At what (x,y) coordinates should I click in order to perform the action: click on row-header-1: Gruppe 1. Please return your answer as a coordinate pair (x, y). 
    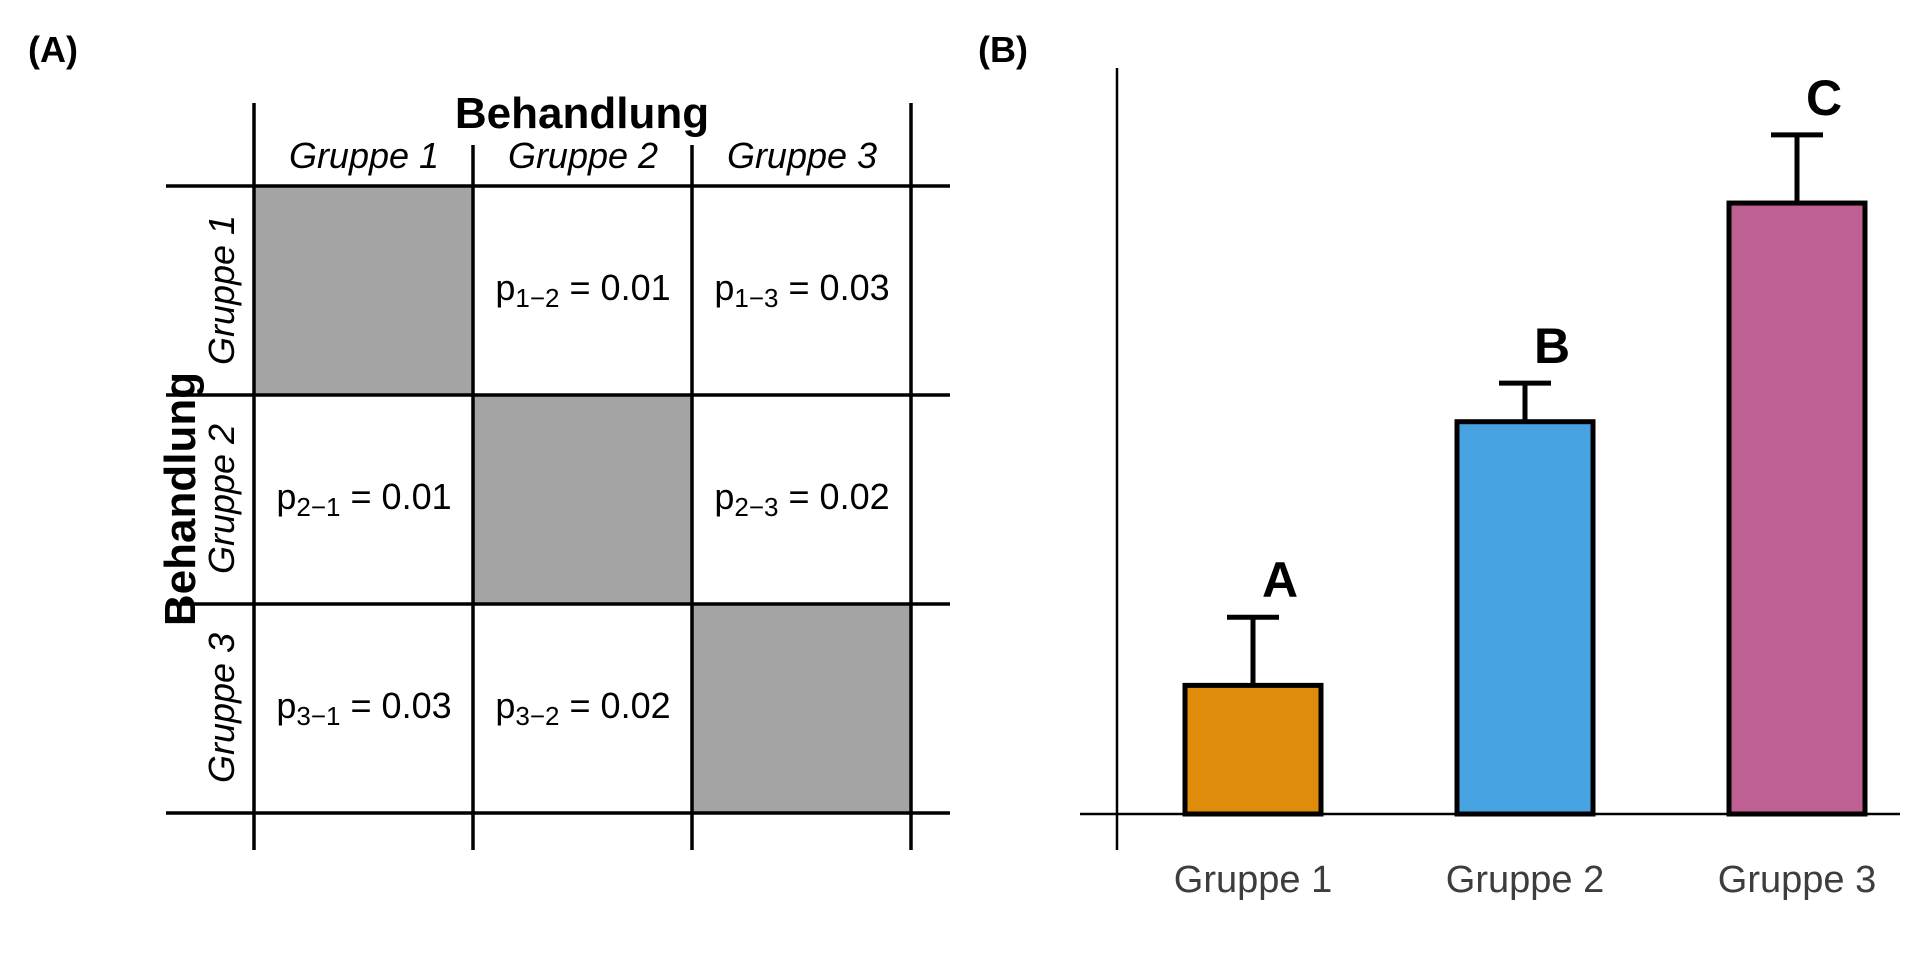
    Looking at the image, I should click on (221, 290).